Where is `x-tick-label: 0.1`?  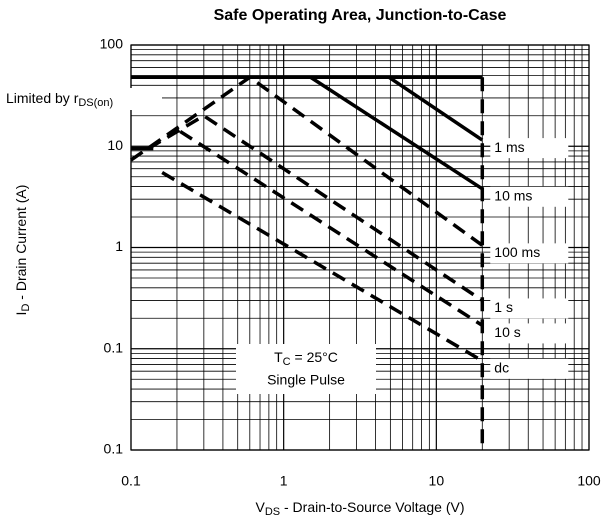
x-tick-label: 0.1 is located at coordinates (131, 481).